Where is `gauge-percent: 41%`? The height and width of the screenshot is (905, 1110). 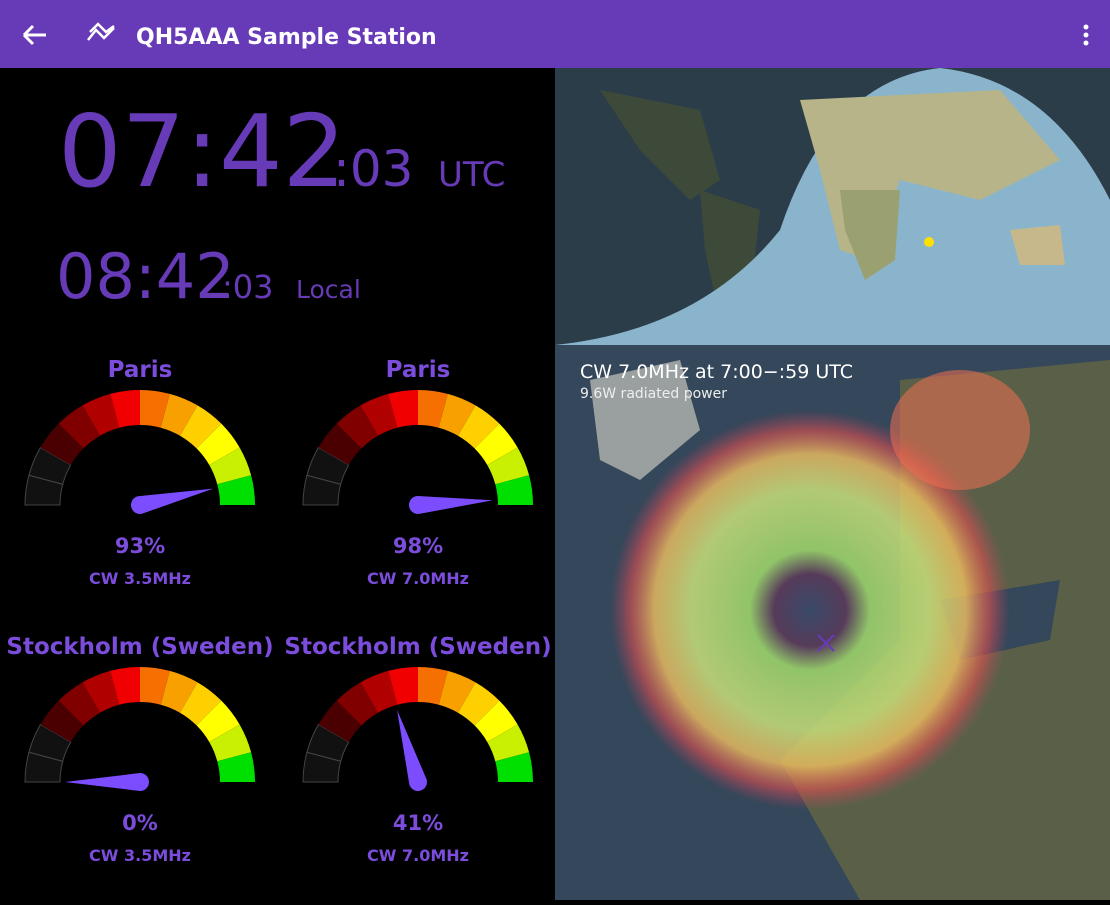 gauge-percent: 41% is located at coordinates (418, 823).